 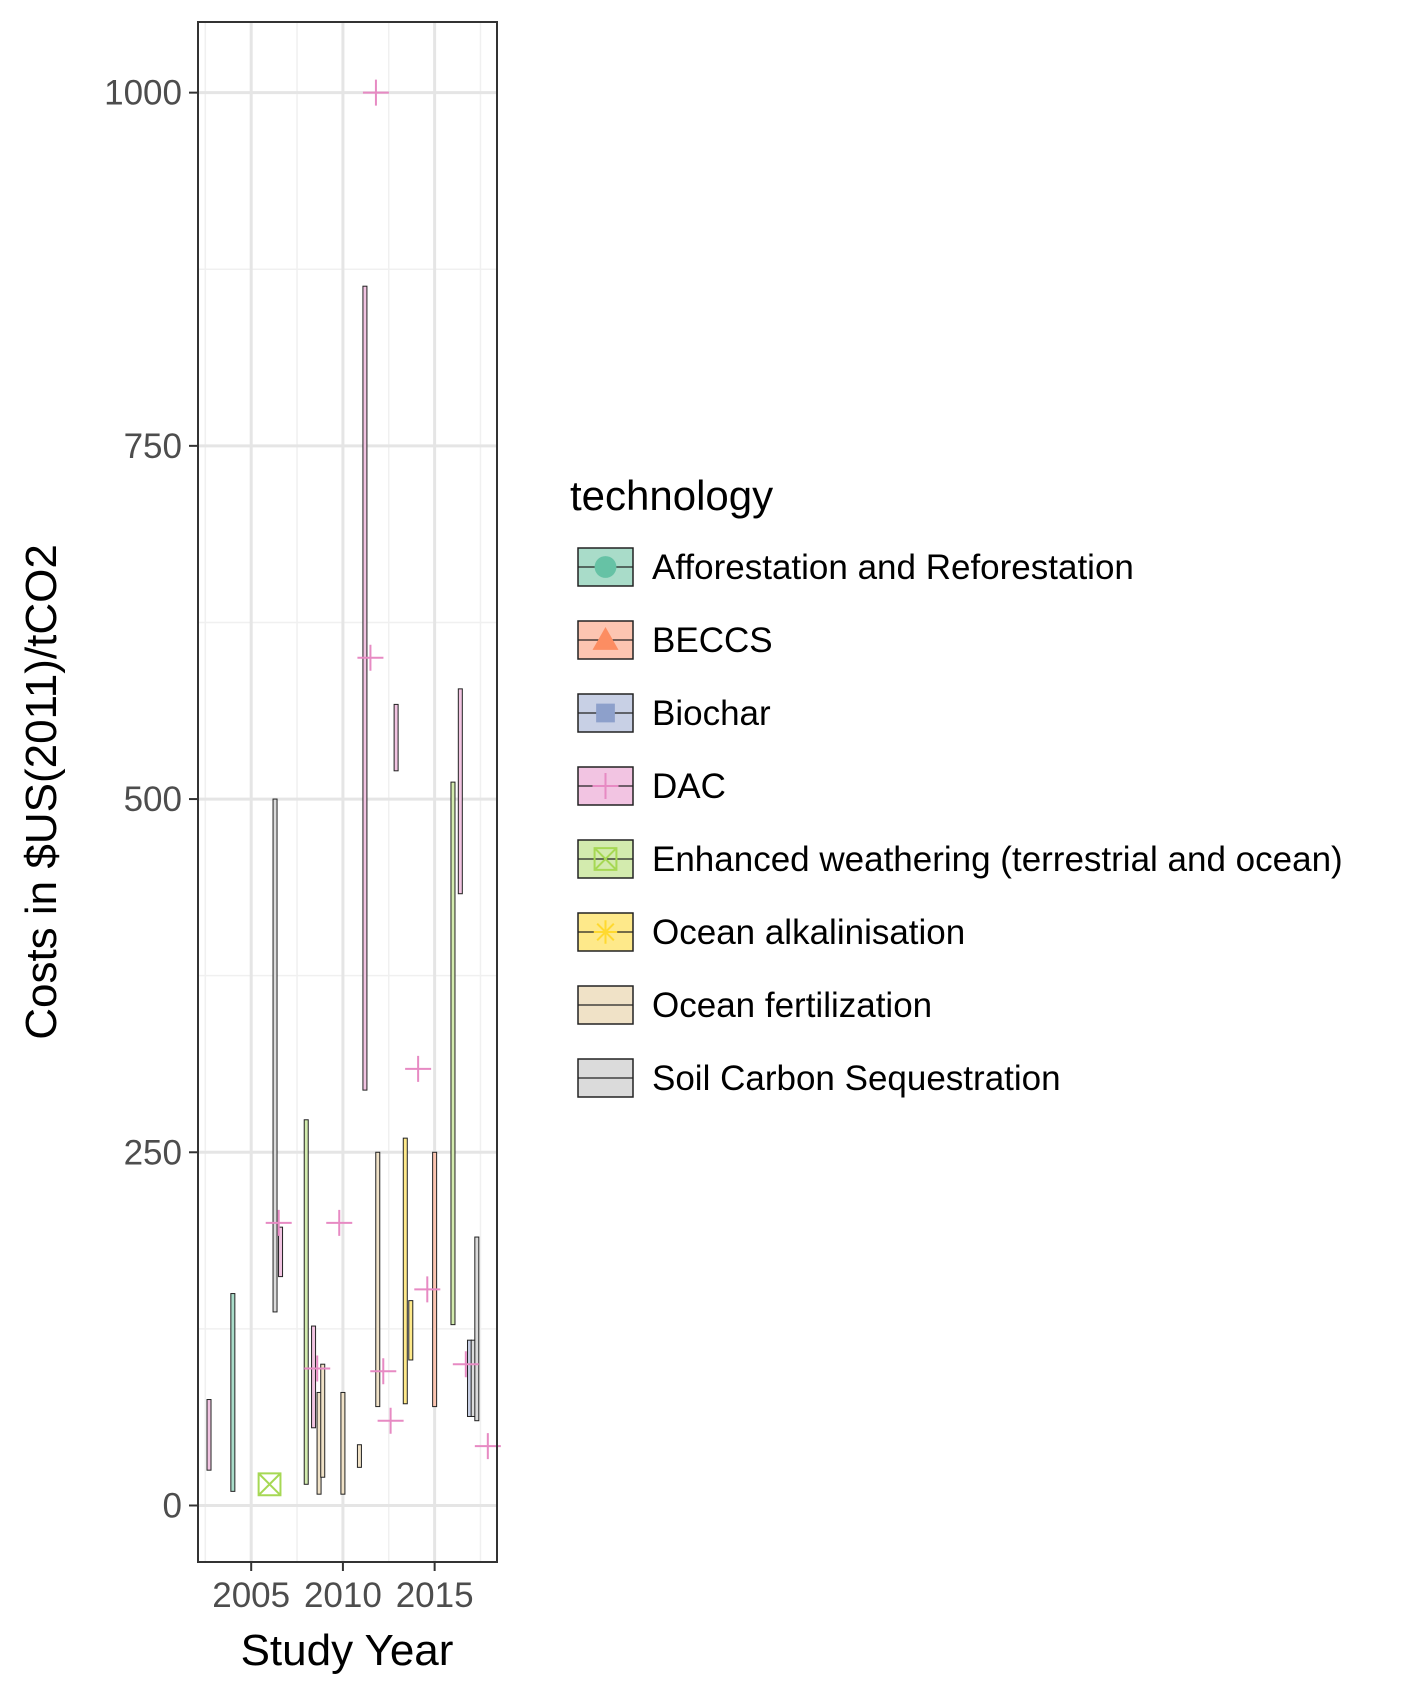 I want to click on legend-entry: Afforestation and Reforestation, so click(x=855, y=567).